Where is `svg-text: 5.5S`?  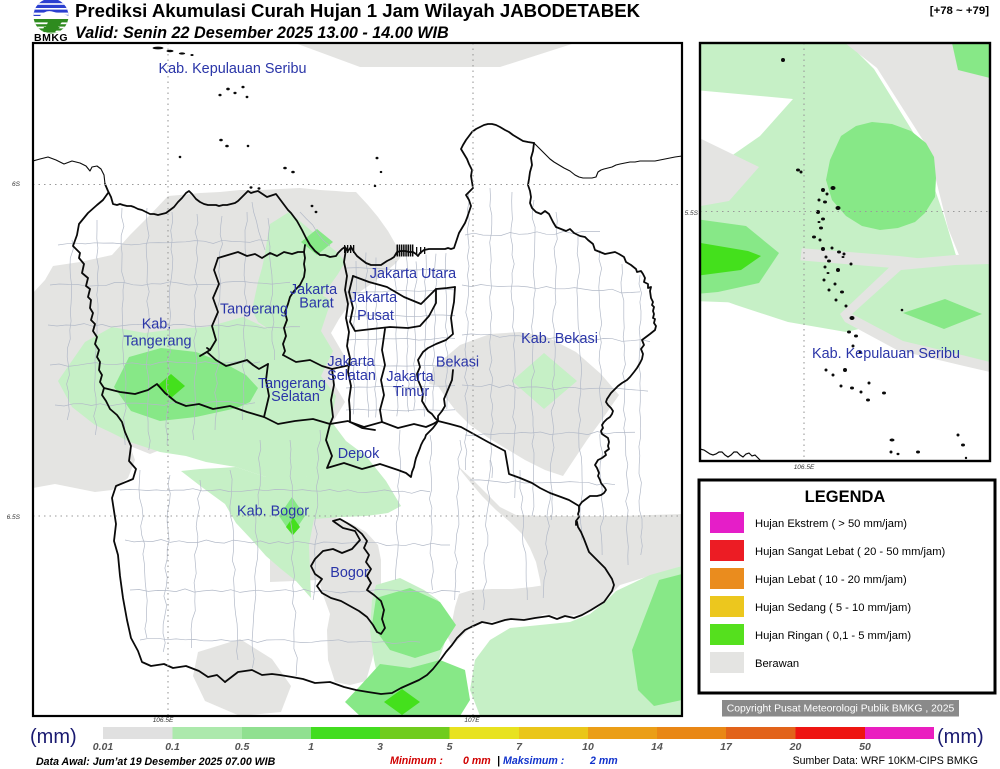 svg-text: 5.5S is located at coordinates (692, 213).